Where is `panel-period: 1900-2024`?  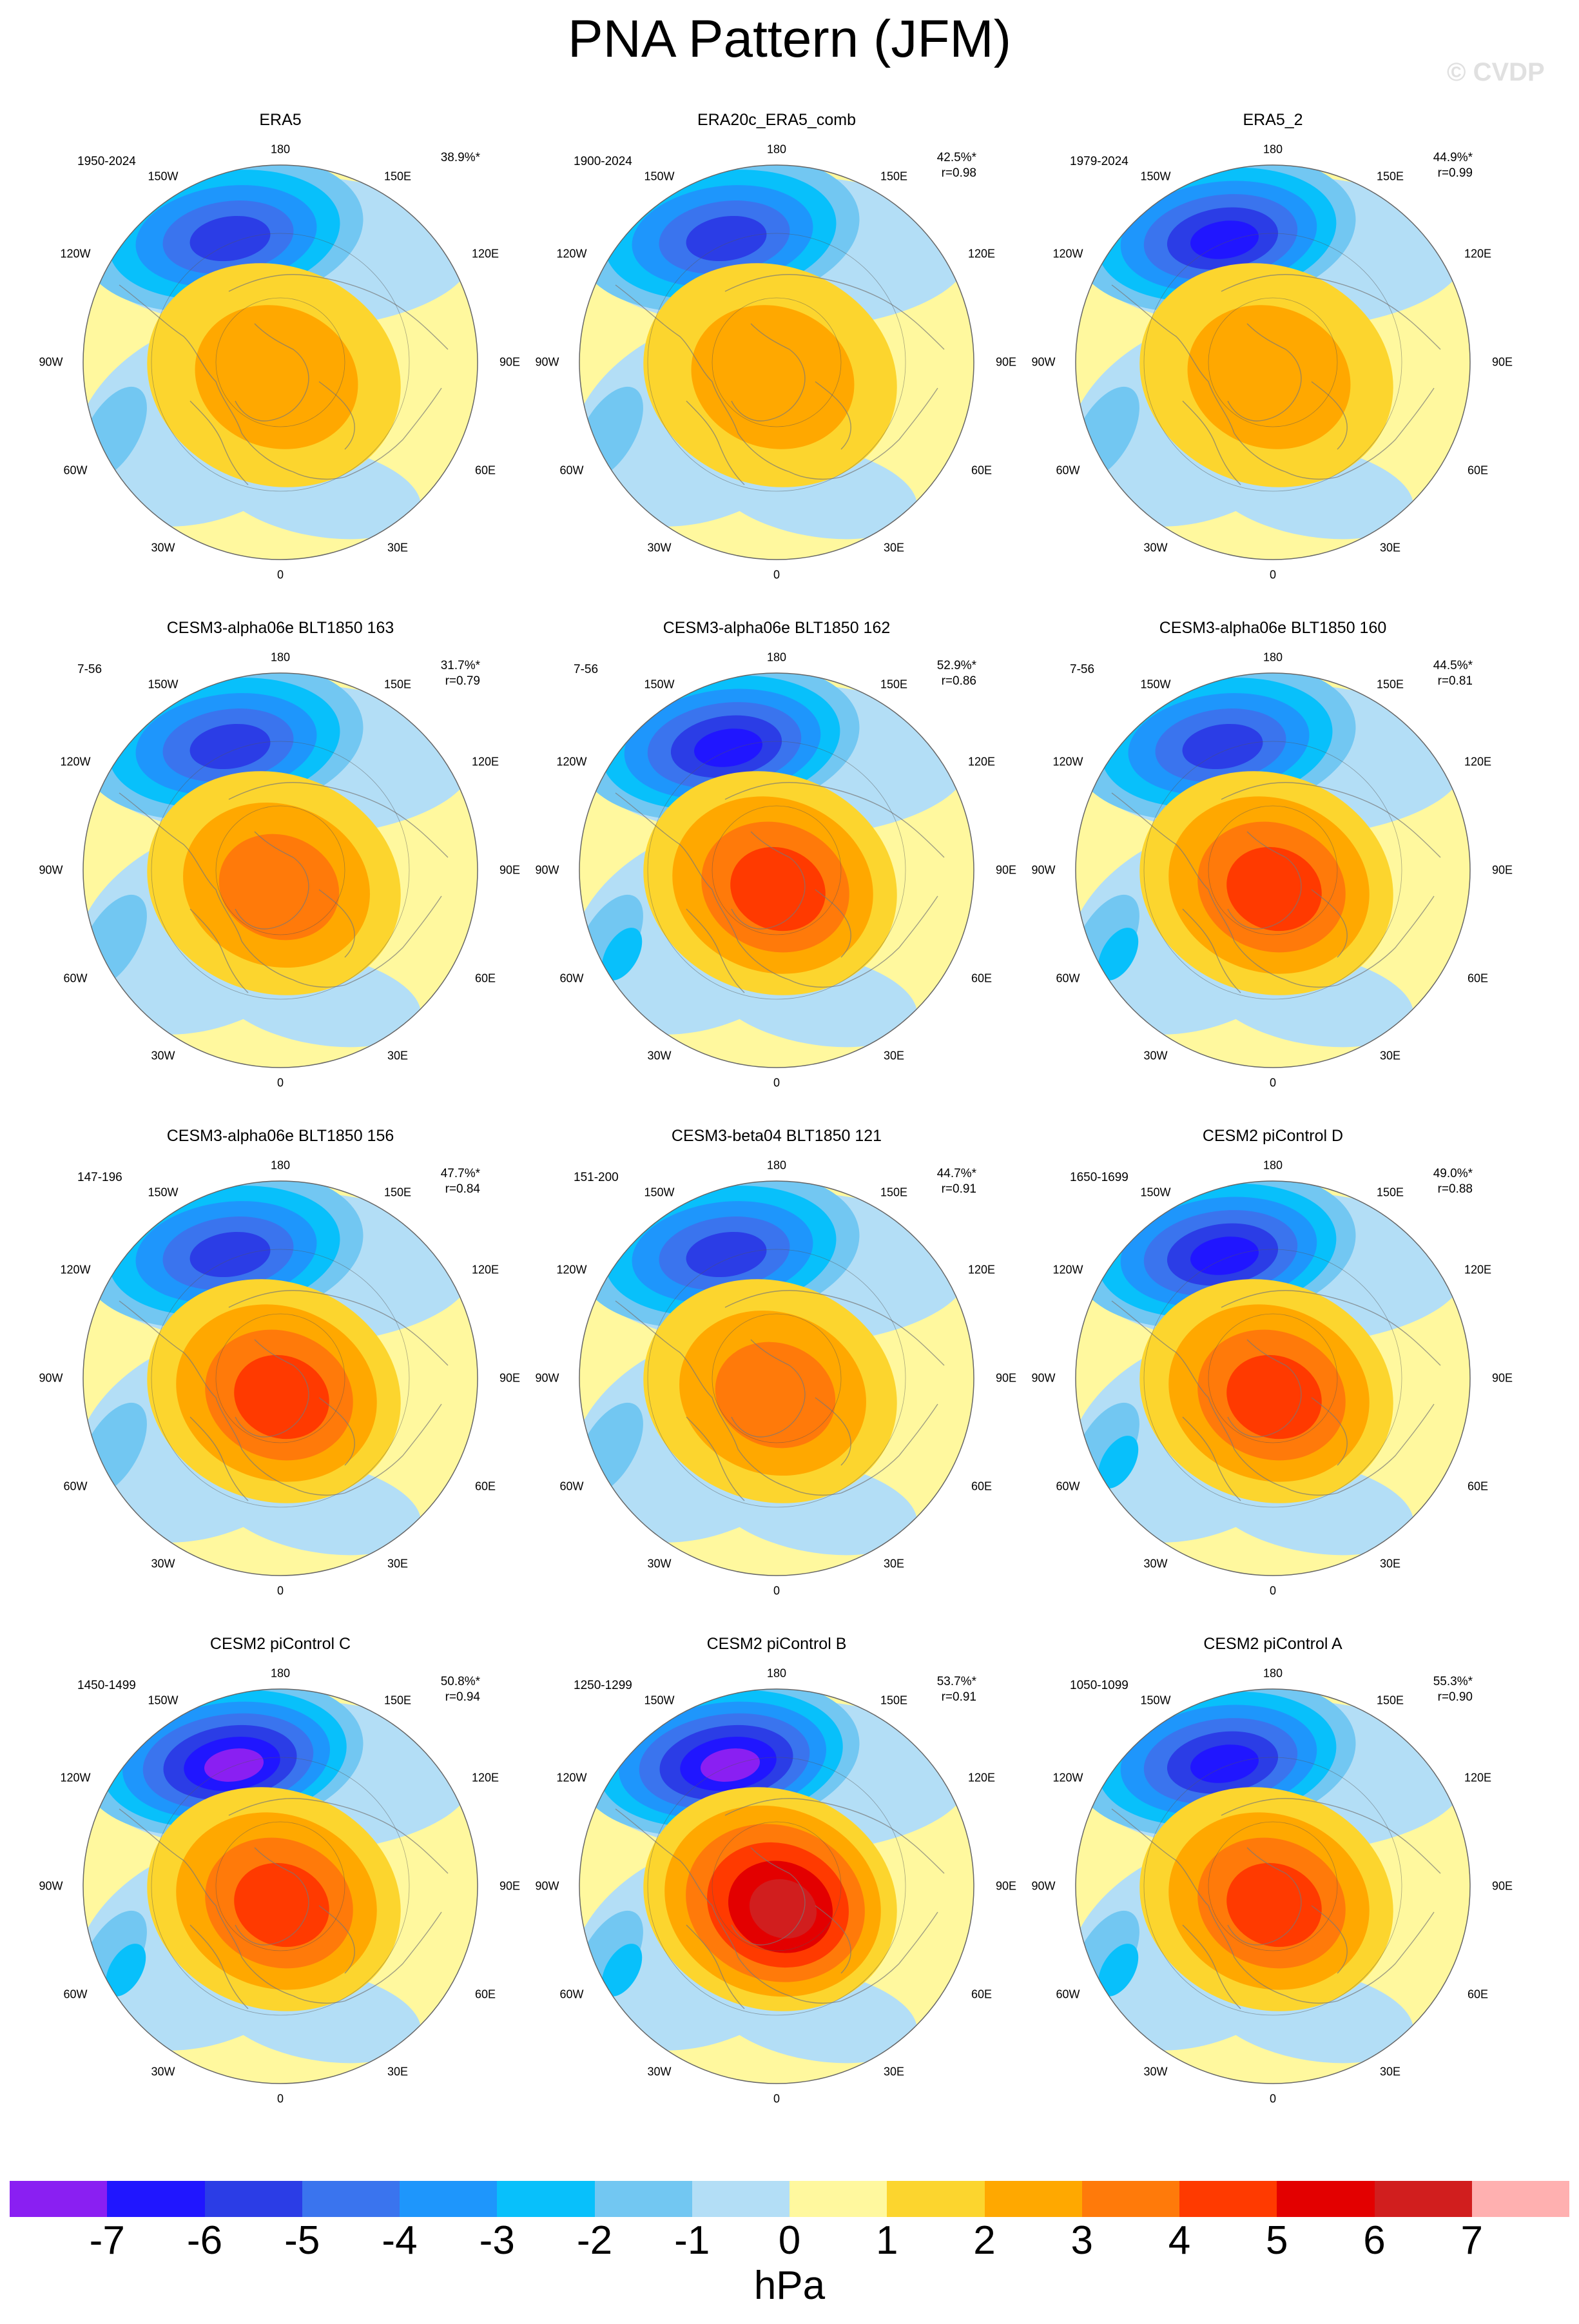
panel-period: 1900-2024 is located at coordinates (603, 161).